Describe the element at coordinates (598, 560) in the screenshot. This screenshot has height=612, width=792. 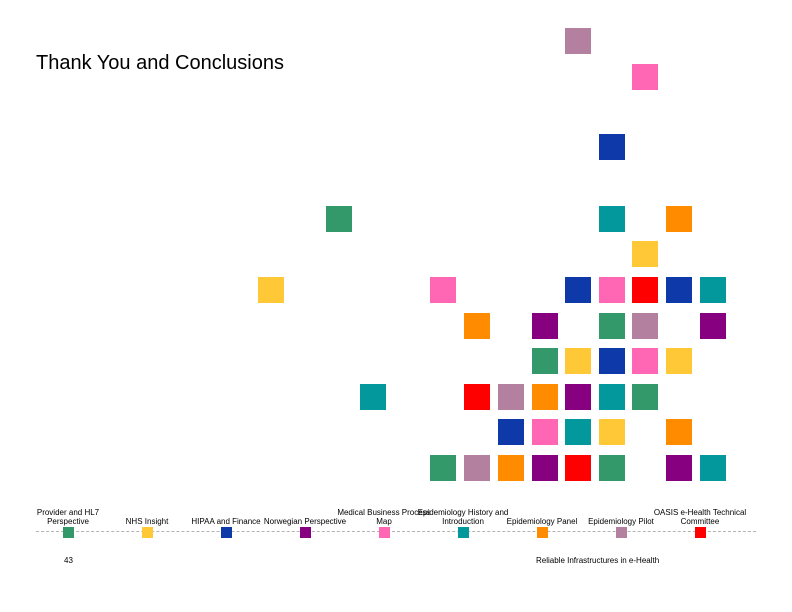
I see `footer-text: Reliable Infrastructures in e-Health` at that location.